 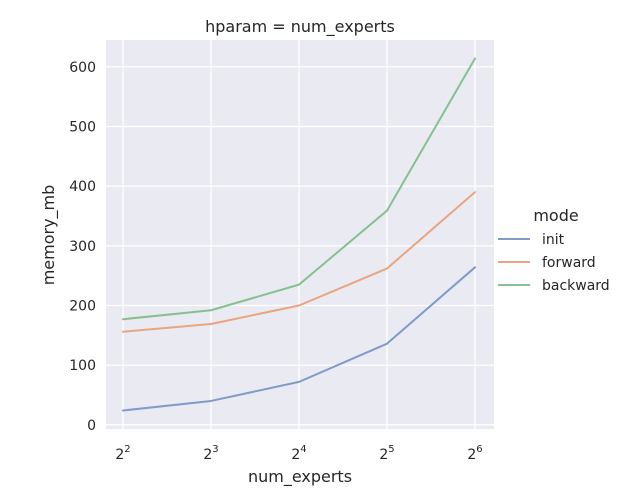 What do you see at coordinates (82, 366) in the screenshot?
I see `y-tick-label: 100` at bounding box center [82, 366].